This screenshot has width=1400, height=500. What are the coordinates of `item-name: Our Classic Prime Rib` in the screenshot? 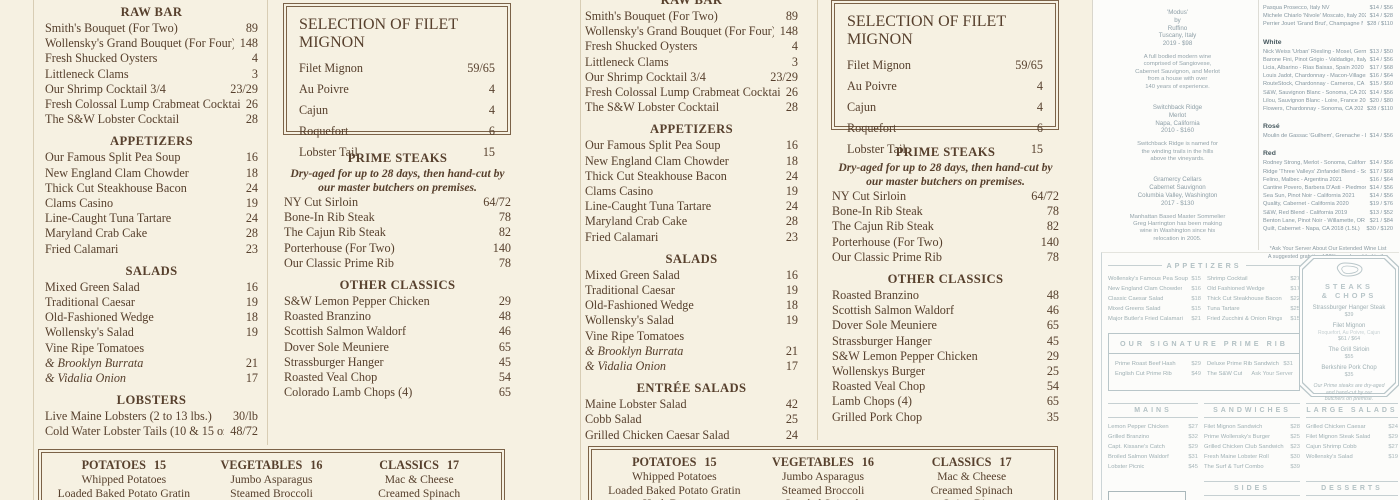 It's located at (339, 262).